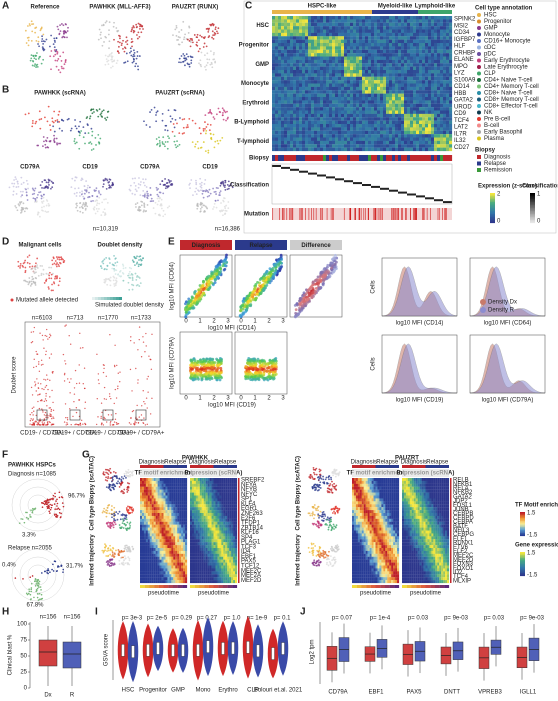 This screenshot has width=558, height=701. What do you see at coordinates (366, 185) in the screenshot?
I see `classification-cell` at bounding box center [366, 185].